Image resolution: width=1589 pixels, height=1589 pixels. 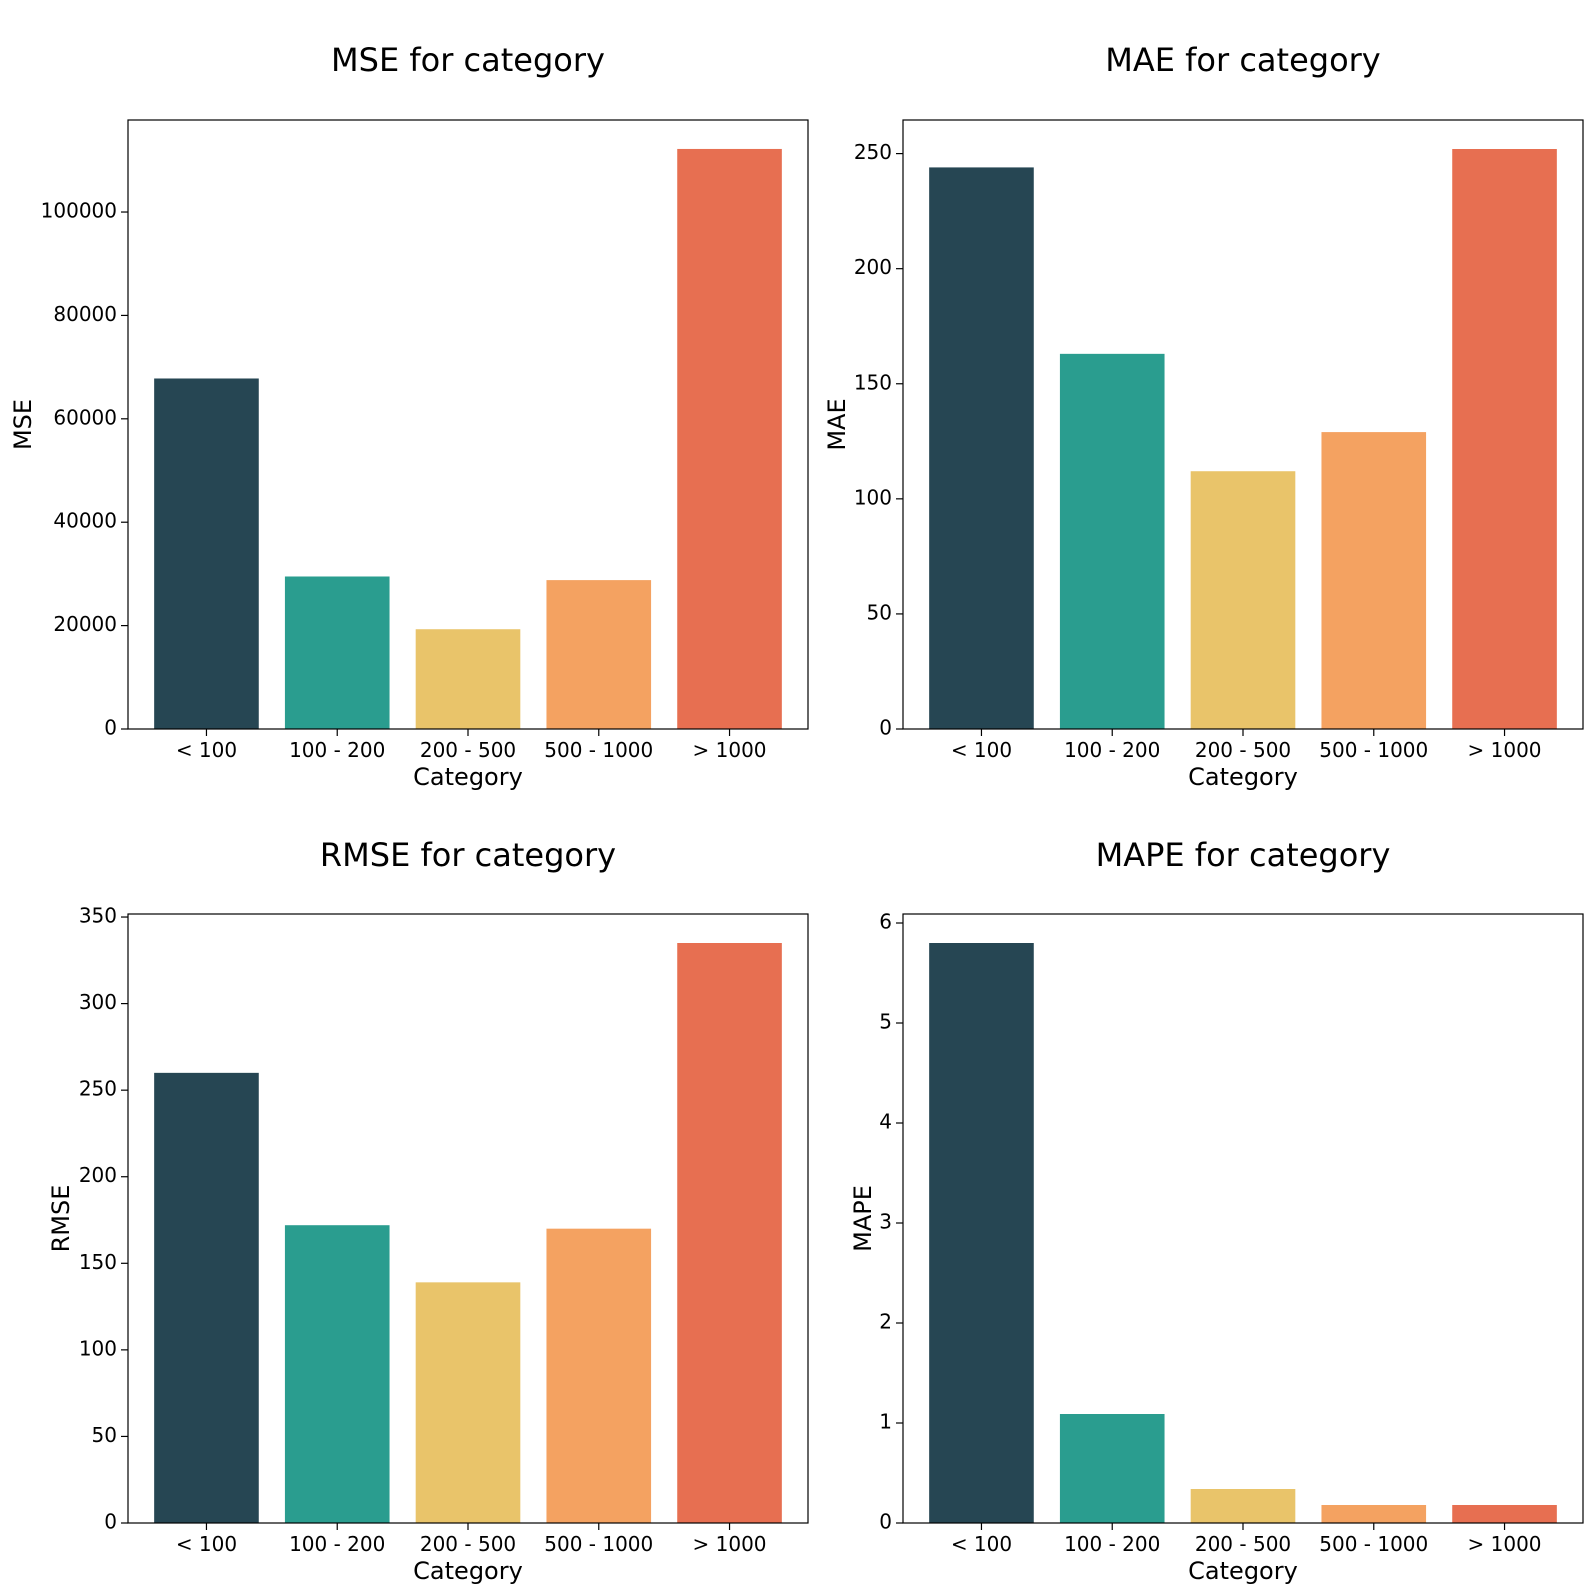 What do you see at coordinates (85, 624) in the screenshot?
I see `y-tick-label: 20000` at bounding box center [85, 624].